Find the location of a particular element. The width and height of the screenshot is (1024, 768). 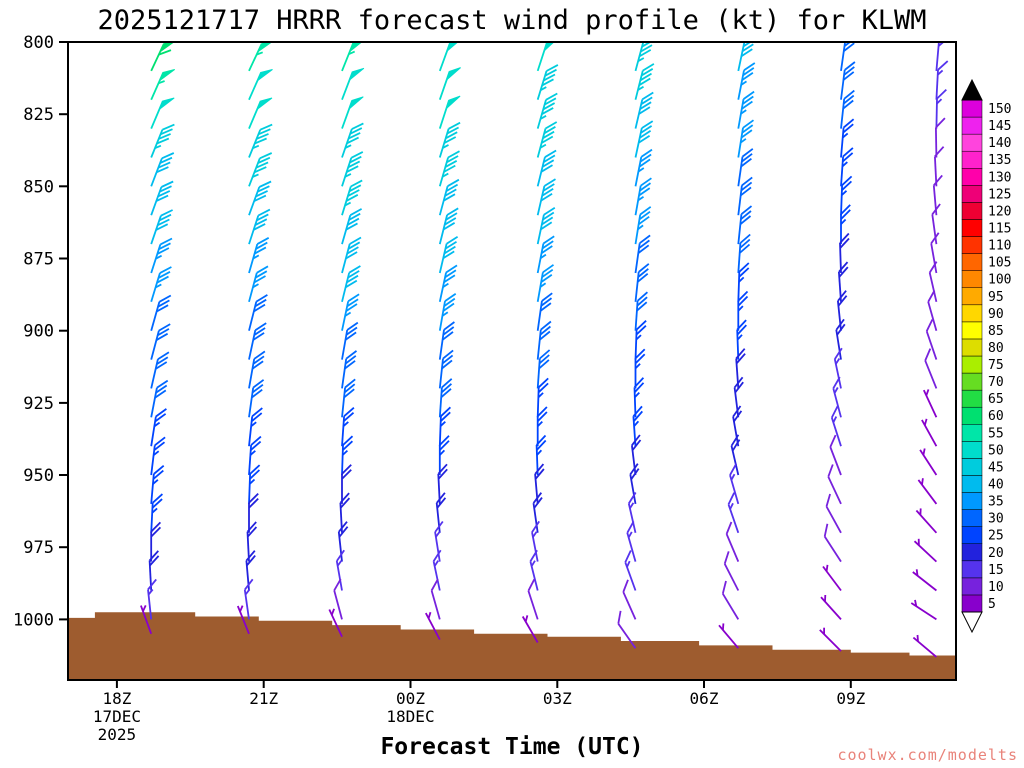

svg-text: 90 is located at coordinates (996, 314).